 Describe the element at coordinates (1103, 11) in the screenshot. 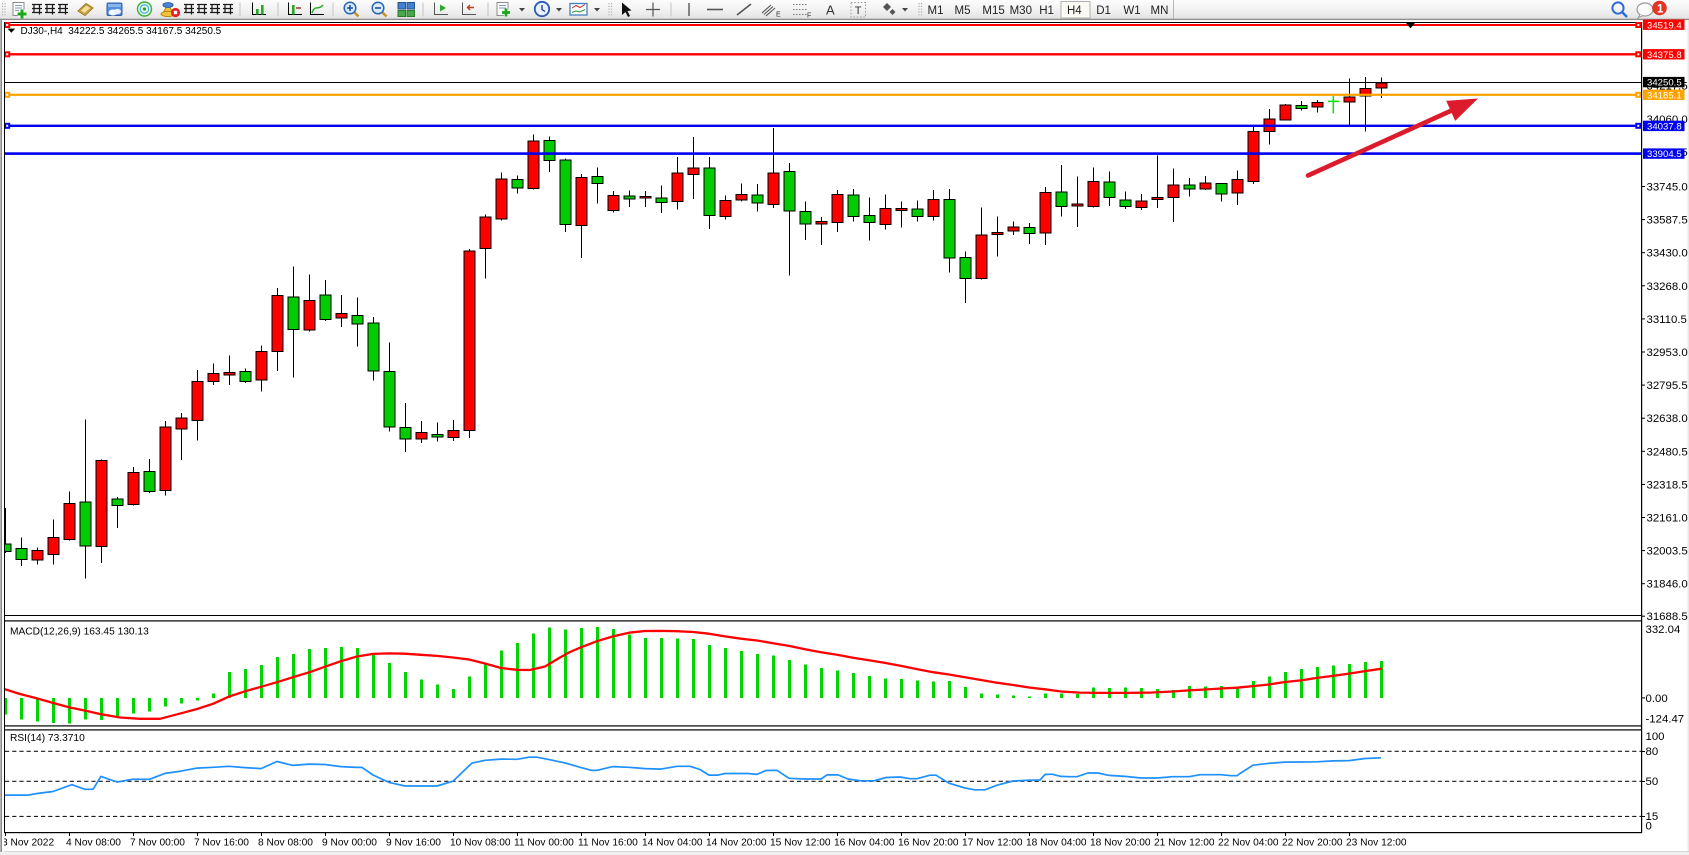

I see `svg-text: D1` at that location.